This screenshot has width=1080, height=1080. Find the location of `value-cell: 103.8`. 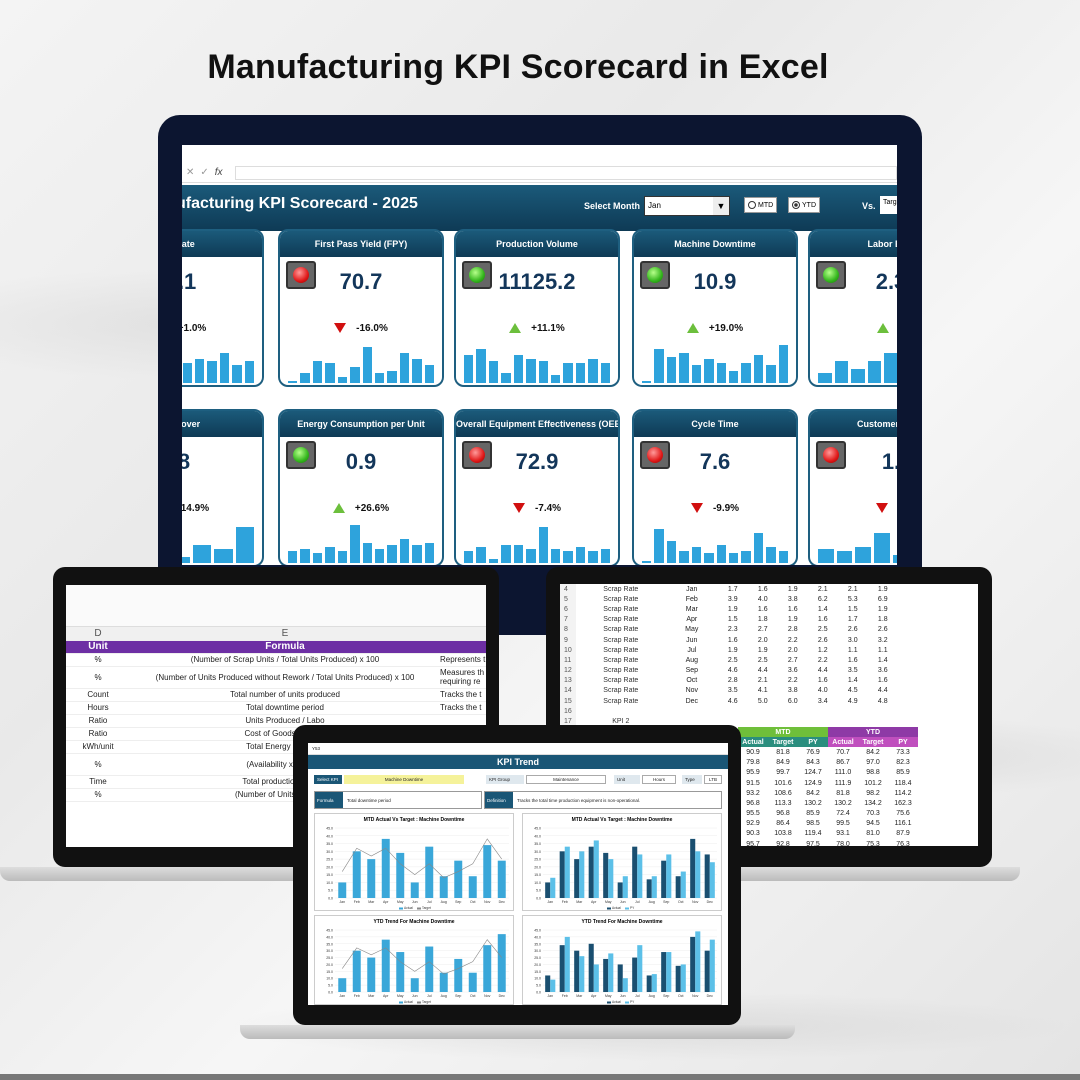

value-cell: 103.8 is located at coordinates (783, 834).